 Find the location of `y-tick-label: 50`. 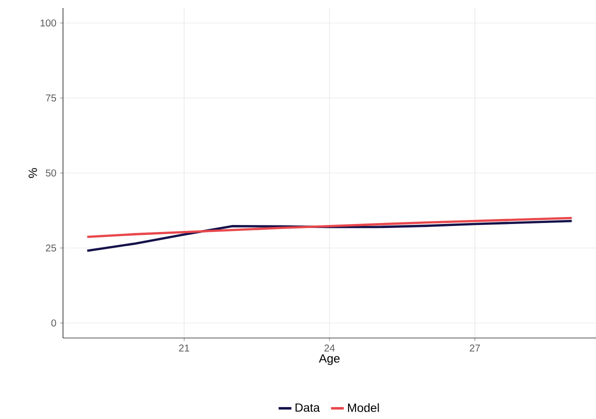

y-tick-label: 50 is located at coordinates (51, 173).